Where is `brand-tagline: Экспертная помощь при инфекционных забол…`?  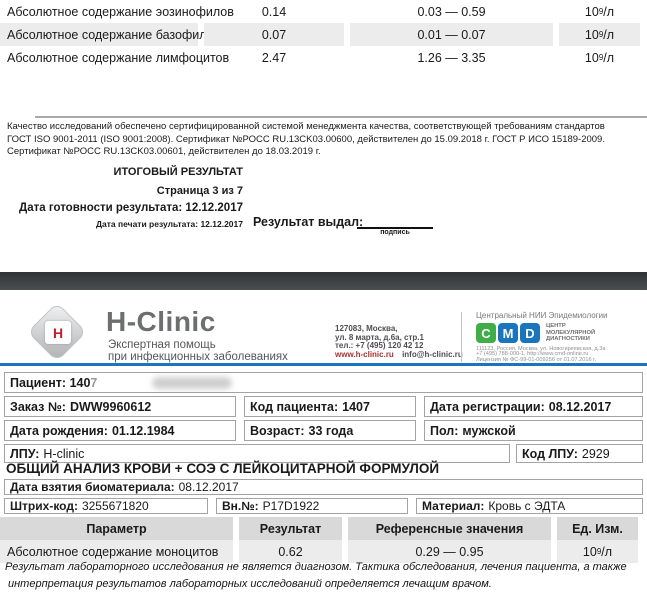 brand-tagline: Экспертная помощь при инфекционных забол… is located at coordinates (198, 351).